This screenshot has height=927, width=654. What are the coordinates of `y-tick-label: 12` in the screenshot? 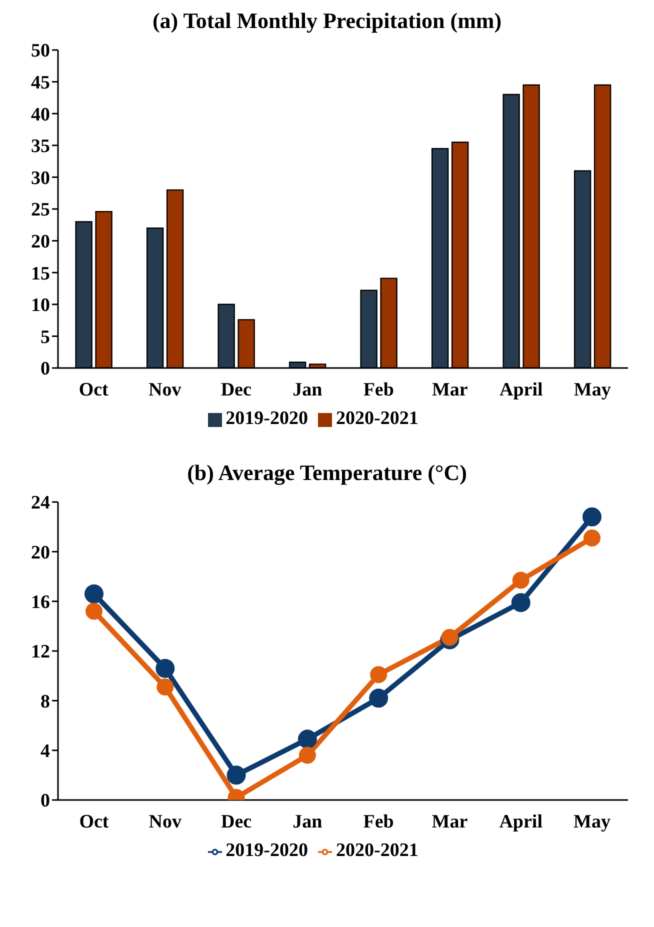 It's located at (40, 652).